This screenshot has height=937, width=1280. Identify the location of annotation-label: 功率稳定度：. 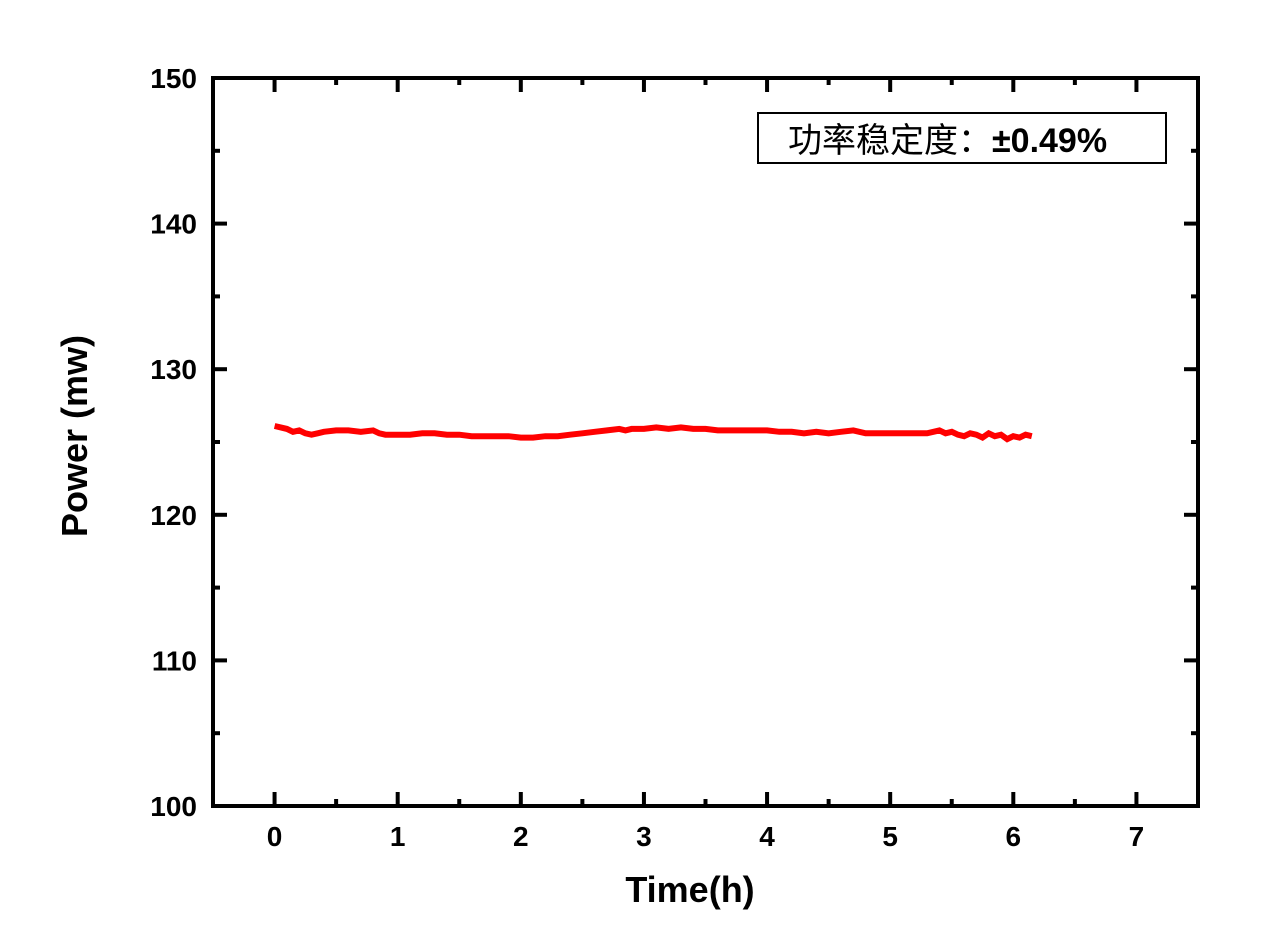
(890, 141).